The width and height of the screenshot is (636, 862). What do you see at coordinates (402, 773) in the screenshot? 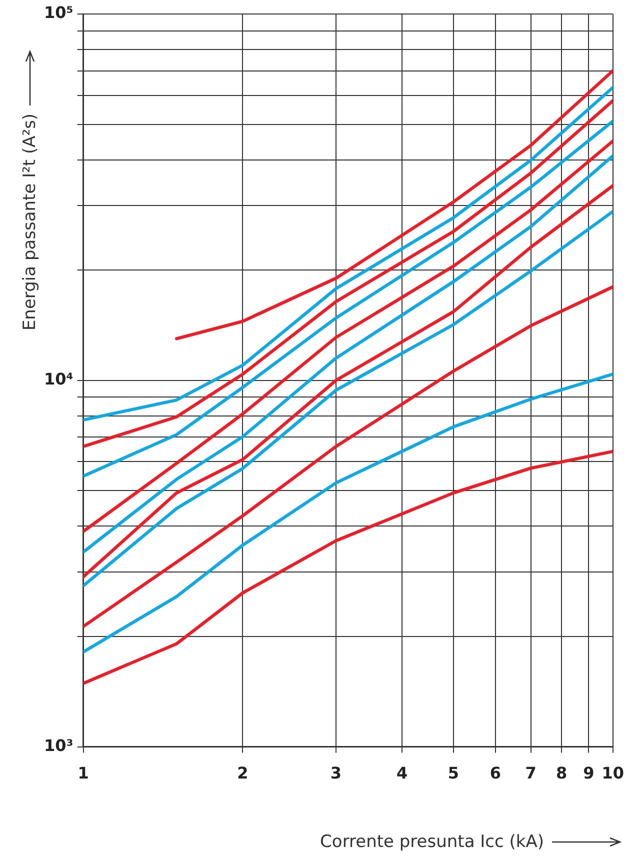
I see `x-tick-label: 4` at bounding box center [402, 773].